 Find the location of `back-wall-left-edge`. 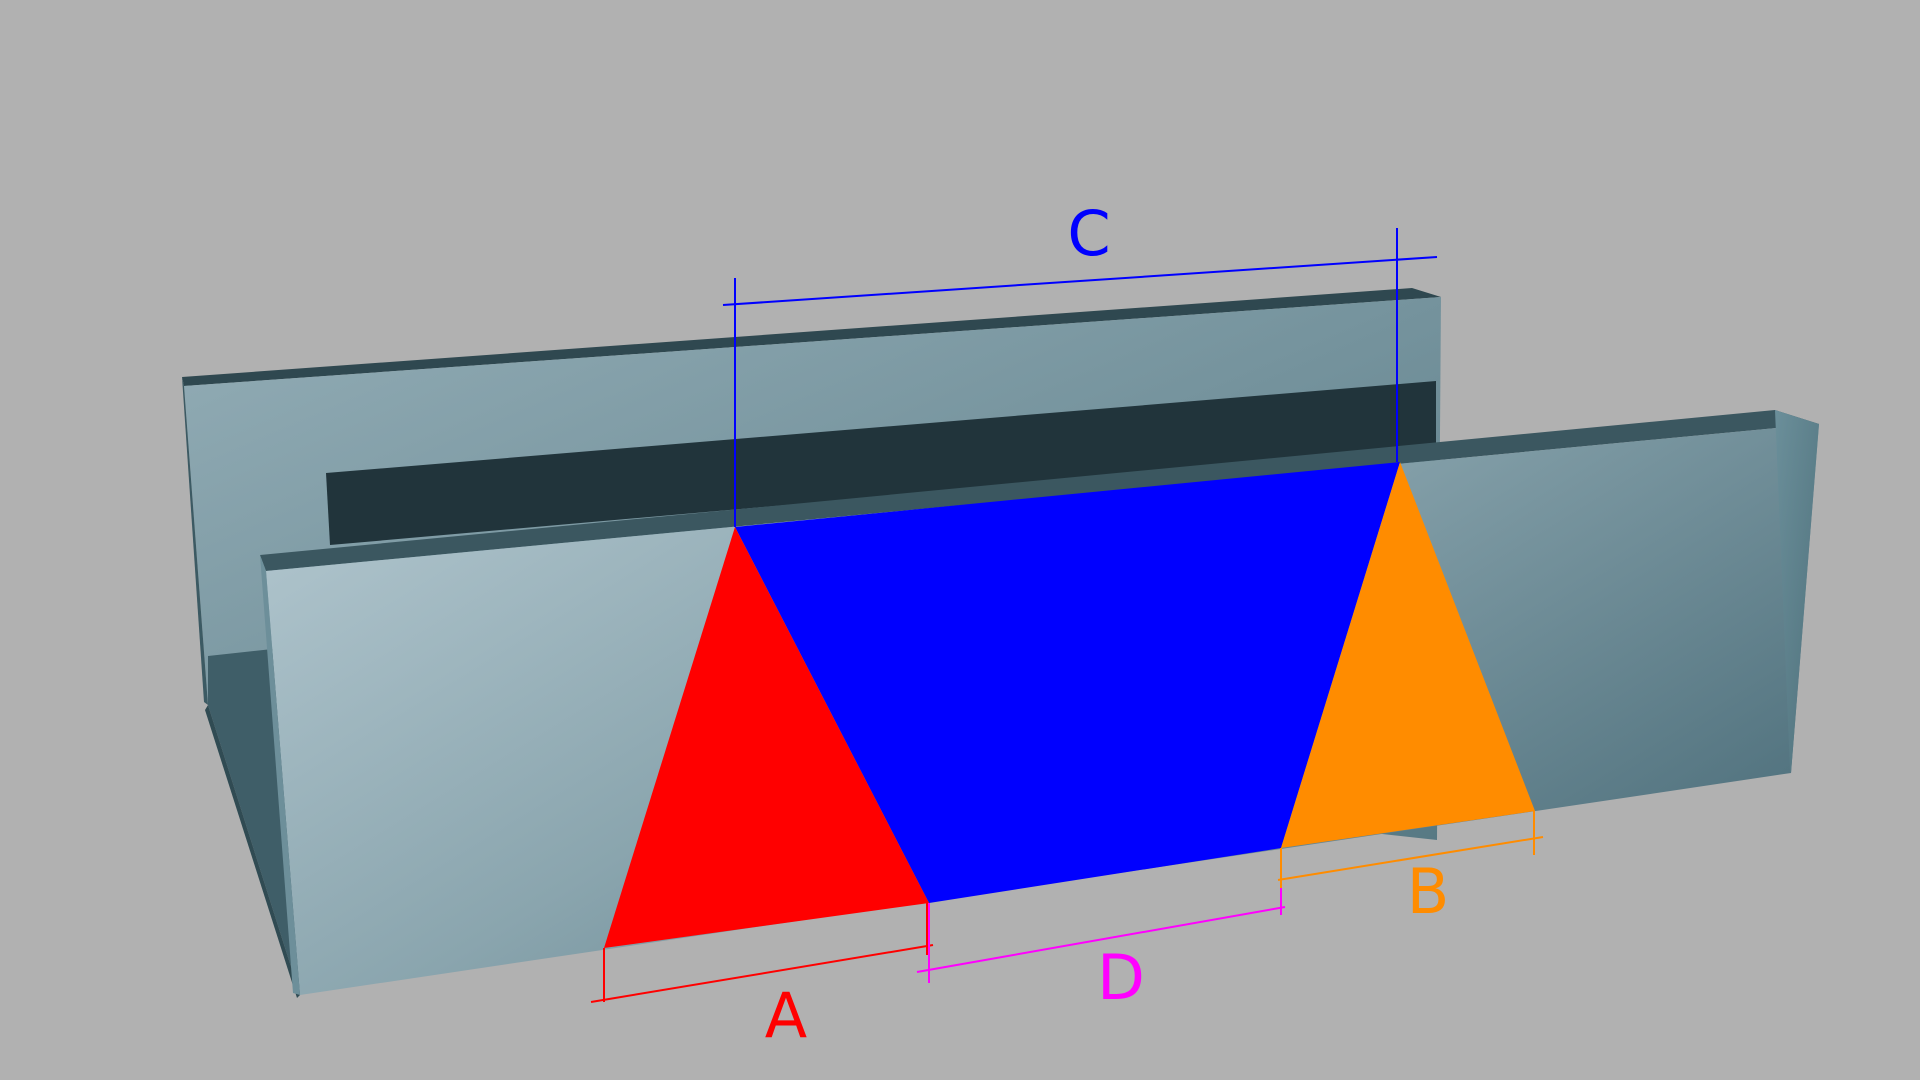

back-wall-left-edge is located at coordinates (195, 541).